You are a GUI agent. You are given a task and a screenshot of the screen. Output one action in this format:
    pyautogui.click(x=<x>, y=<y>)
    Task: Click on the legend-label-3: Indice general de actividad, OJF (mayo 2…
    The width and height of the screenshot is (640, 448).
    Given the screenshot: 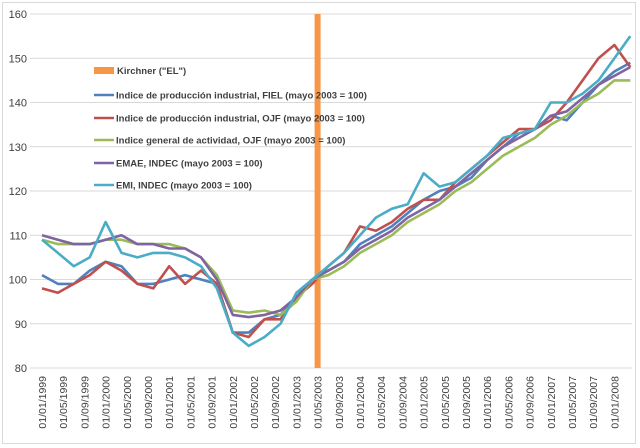 What is the action you would take?
    pyautogui.click(x=230, y=141)
    